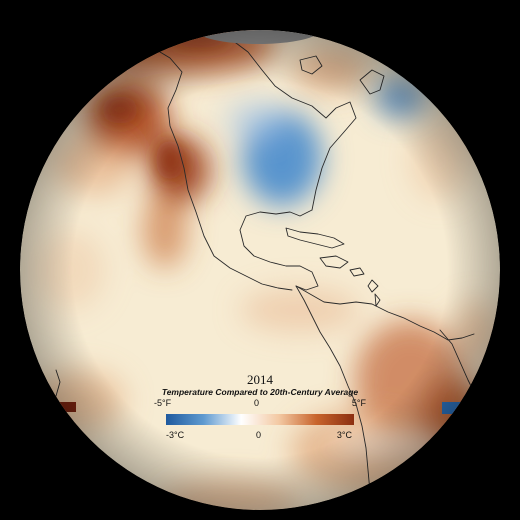 The height and width of the screenshot is (520, 520). I want to click on legend-fahrenheit-max: 5°F, so click(358, 403).